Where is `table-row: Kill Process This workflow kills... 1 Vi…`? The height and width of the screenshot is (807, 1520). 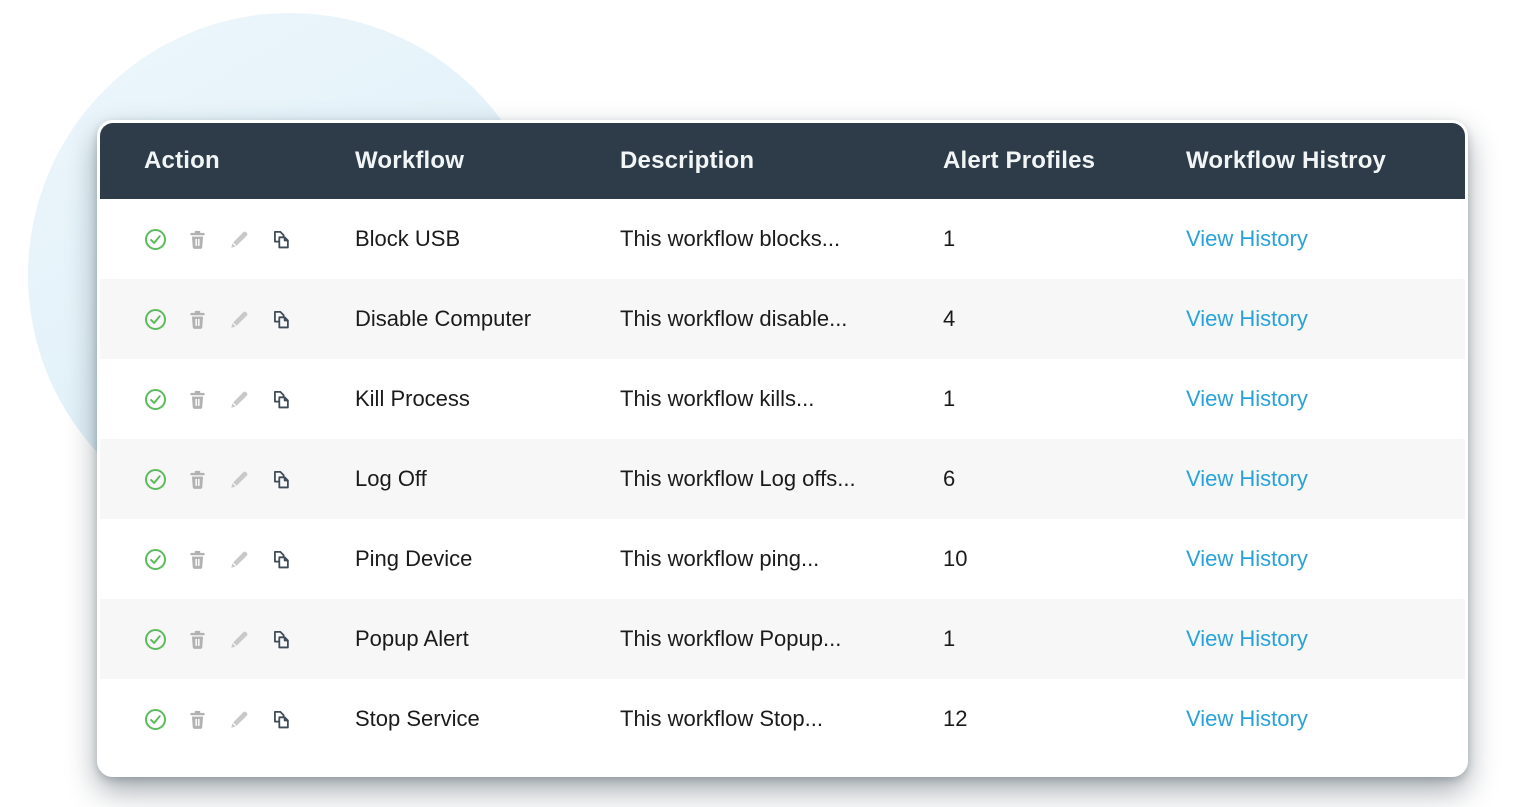 table-row: Kill Process This workflow kills... 1 Vi… is located at coordinates (782, 399).